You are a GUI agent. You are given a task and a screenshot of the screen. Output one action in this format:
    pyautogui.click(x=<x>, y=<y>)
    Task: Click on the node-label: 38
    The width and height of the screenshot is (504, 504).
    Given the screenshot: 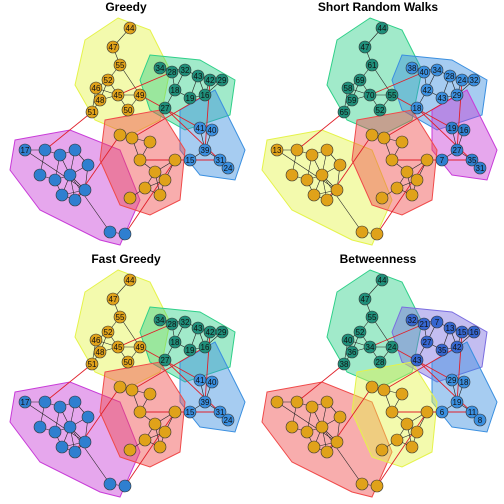 What is the action you would take?
    pyautogui.click(x=344, y=364)
    